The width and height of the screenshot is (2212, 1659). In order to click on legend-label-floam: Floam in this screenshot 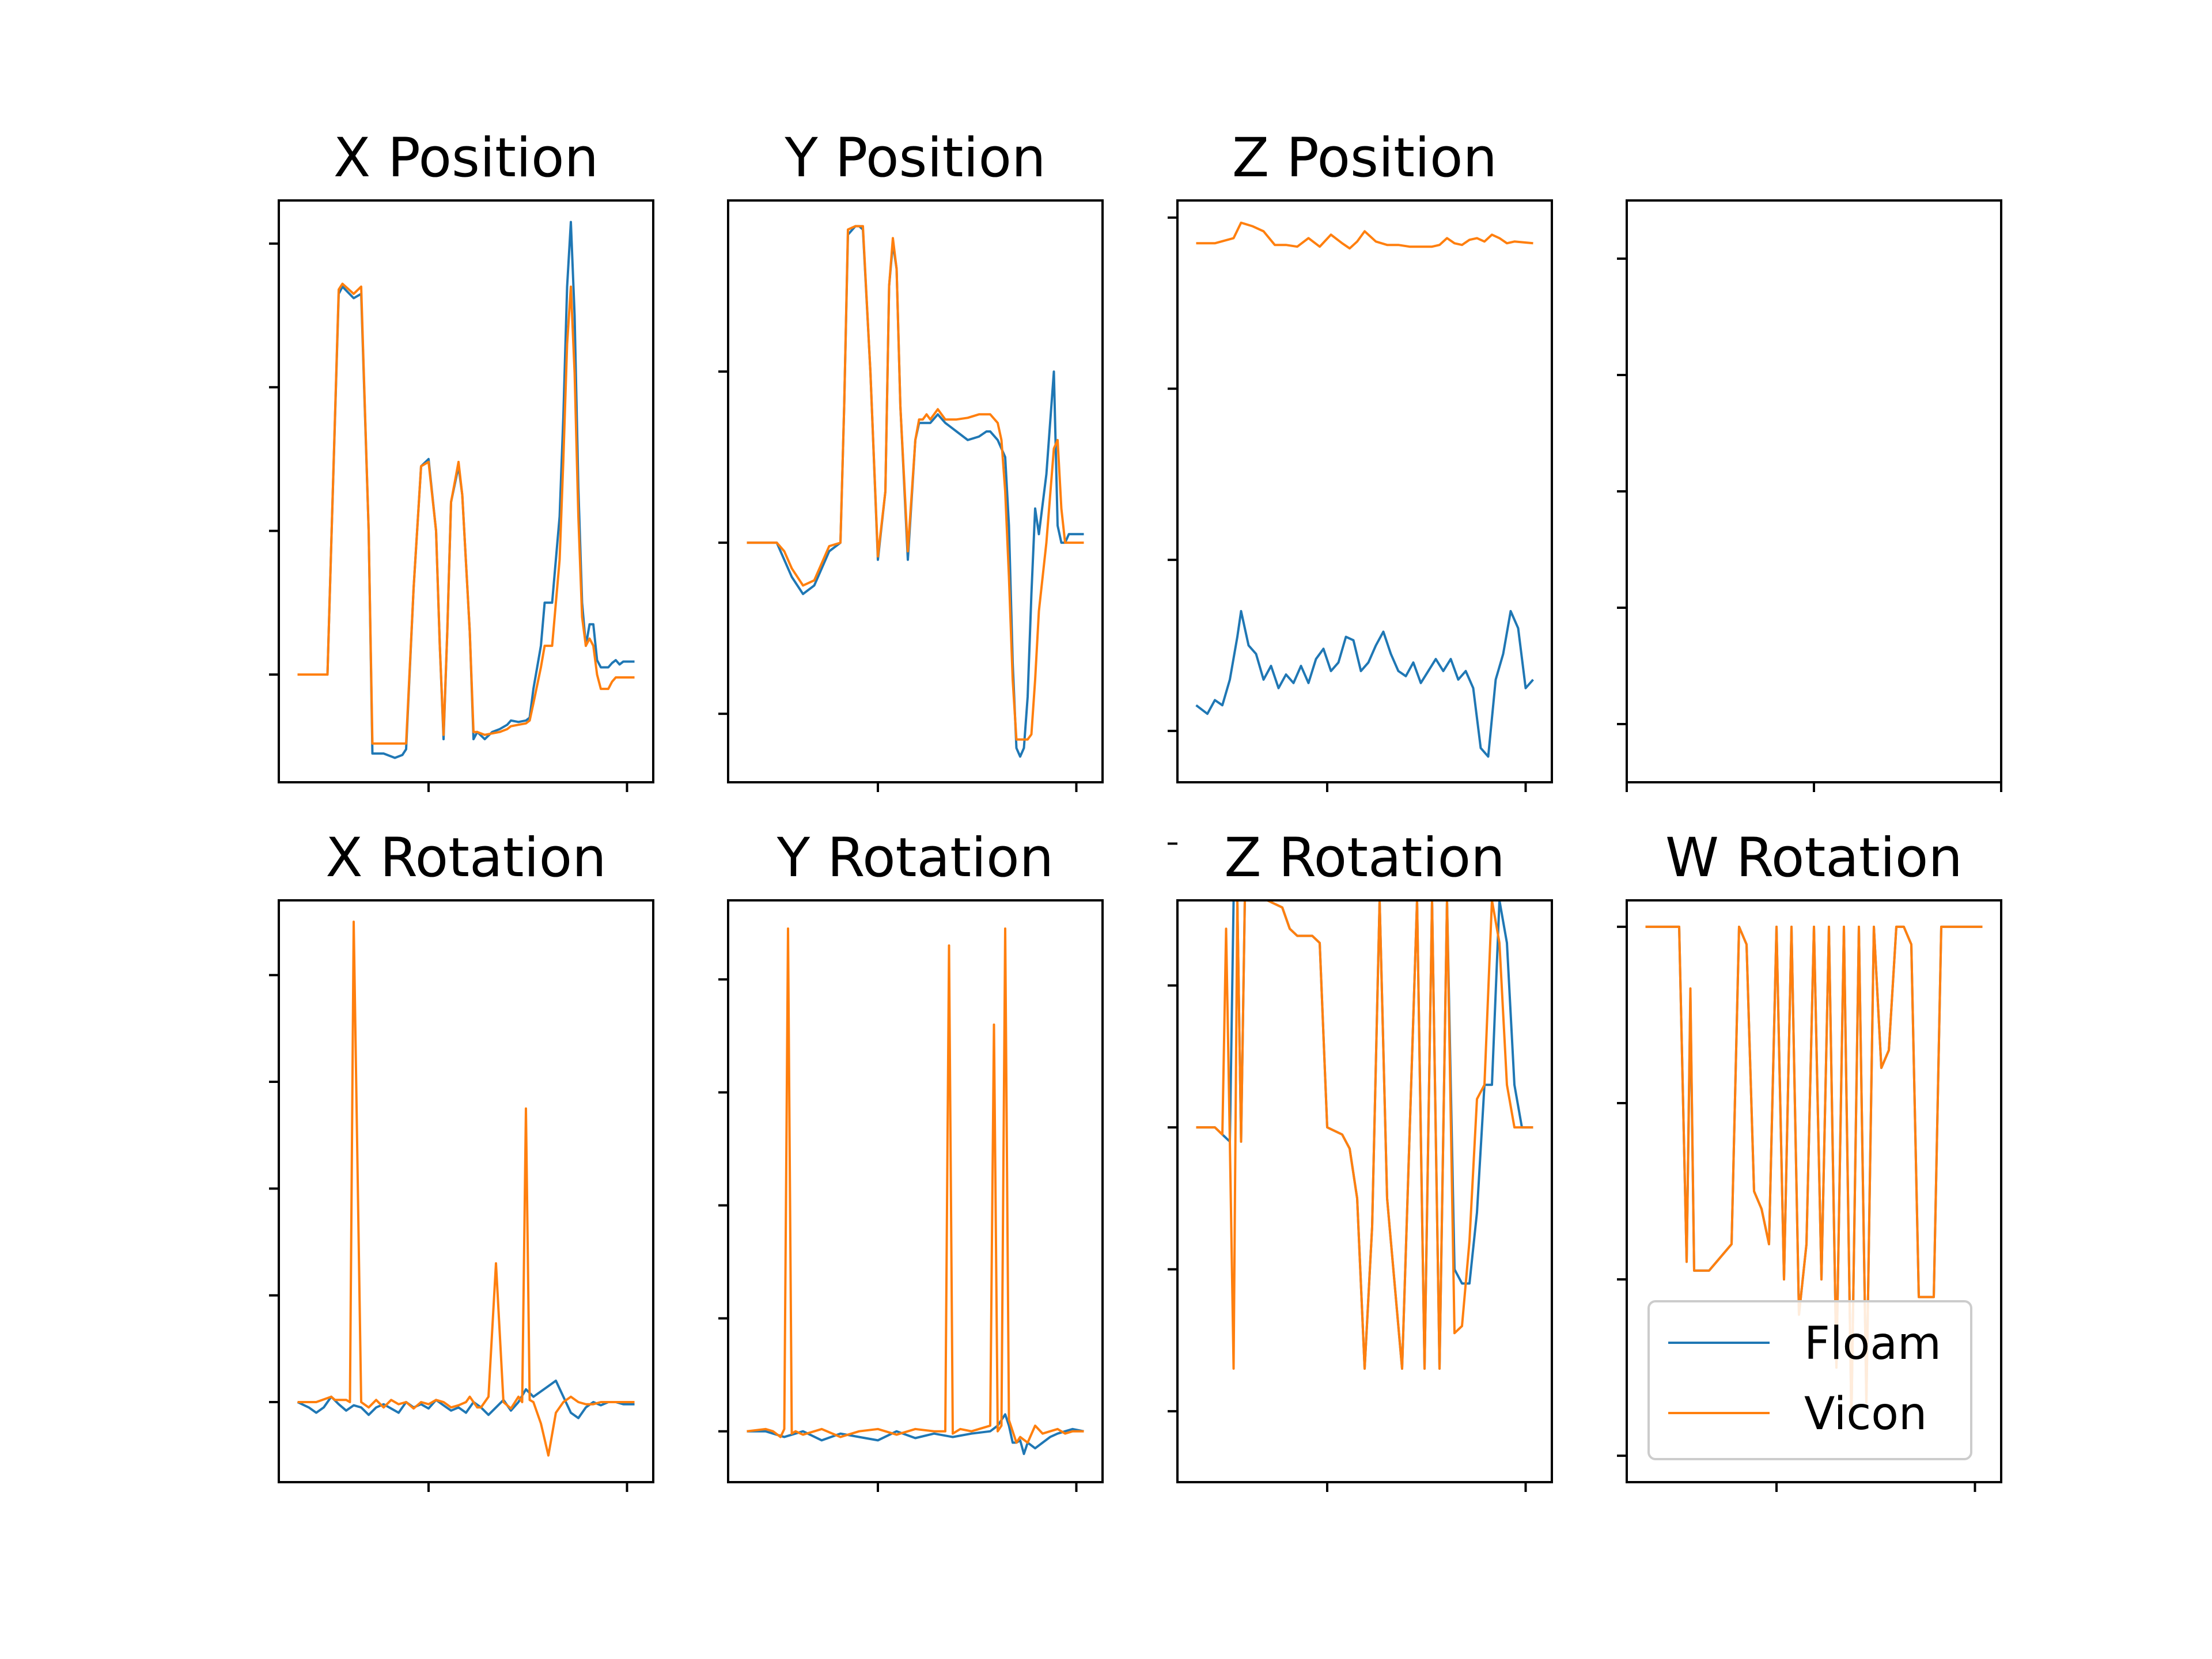, I will do `click(1872, 1344)`.